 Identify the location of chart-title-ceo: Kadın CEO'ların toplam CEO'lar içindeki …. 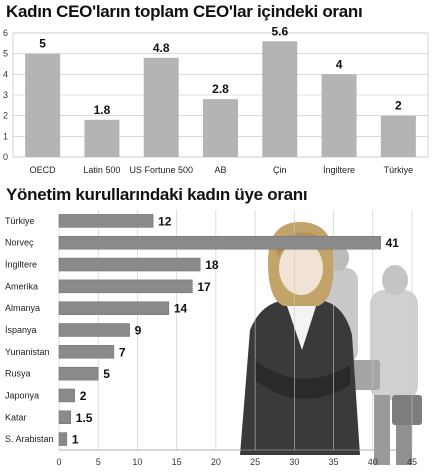
(184, 11).